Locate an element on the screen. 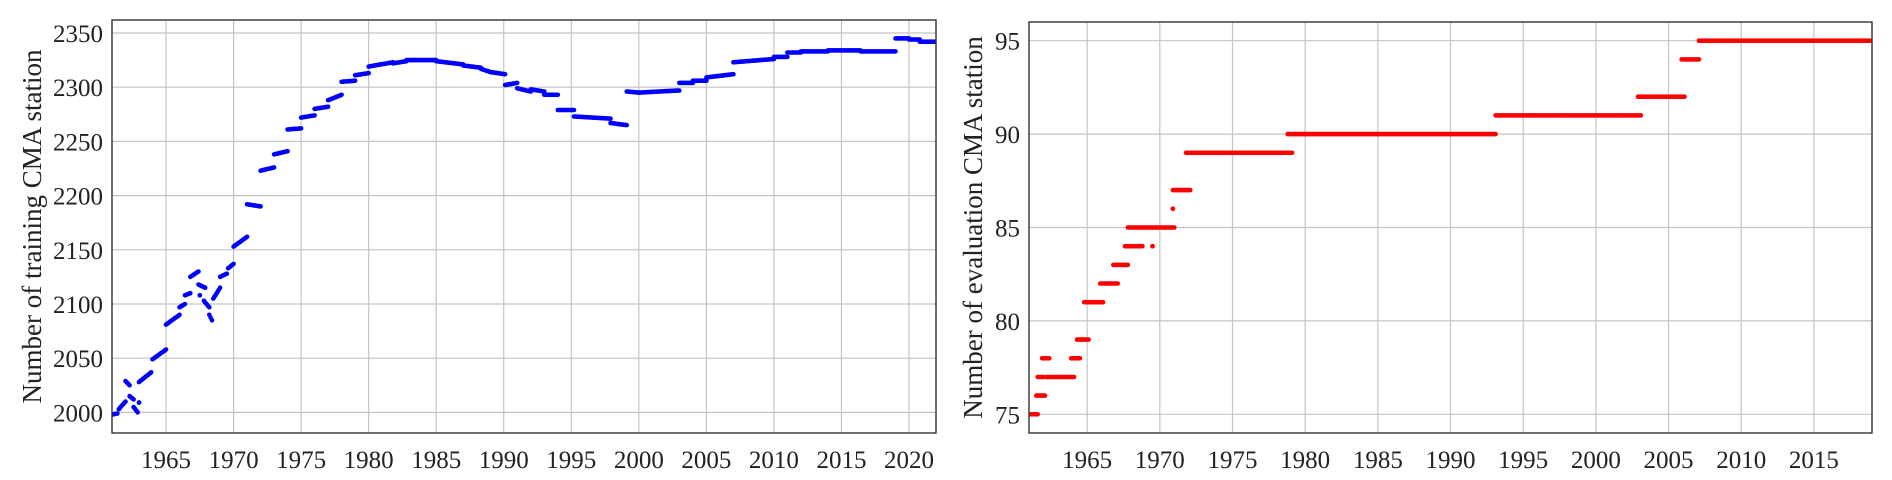  y-tick-label: 2350 is located at coordinates (78, 34).